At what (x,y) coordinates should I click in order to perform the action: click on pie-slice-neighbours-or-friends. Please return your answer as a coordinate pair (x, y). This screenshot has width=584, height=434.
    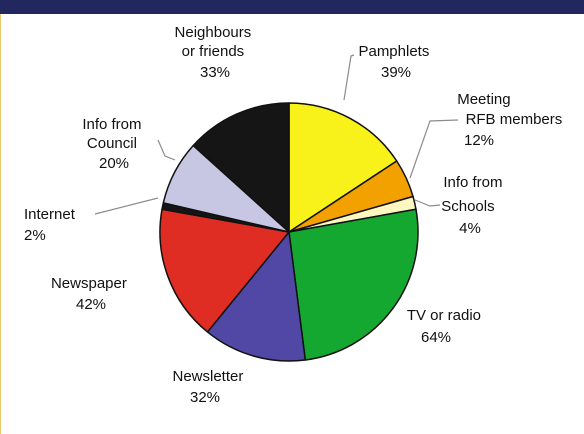
    Looking at the image, I should click on (241, 167).